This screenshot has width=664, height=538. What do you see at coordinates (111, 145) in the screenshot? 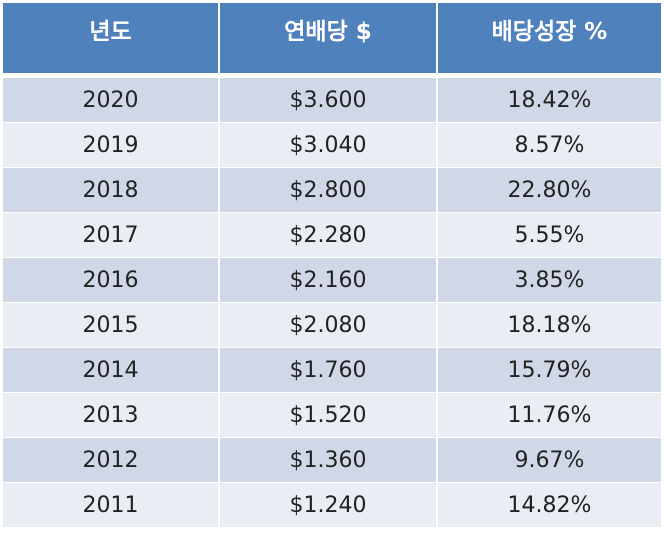
I see `cell-year: 2019` at bounding box center [111, 145].